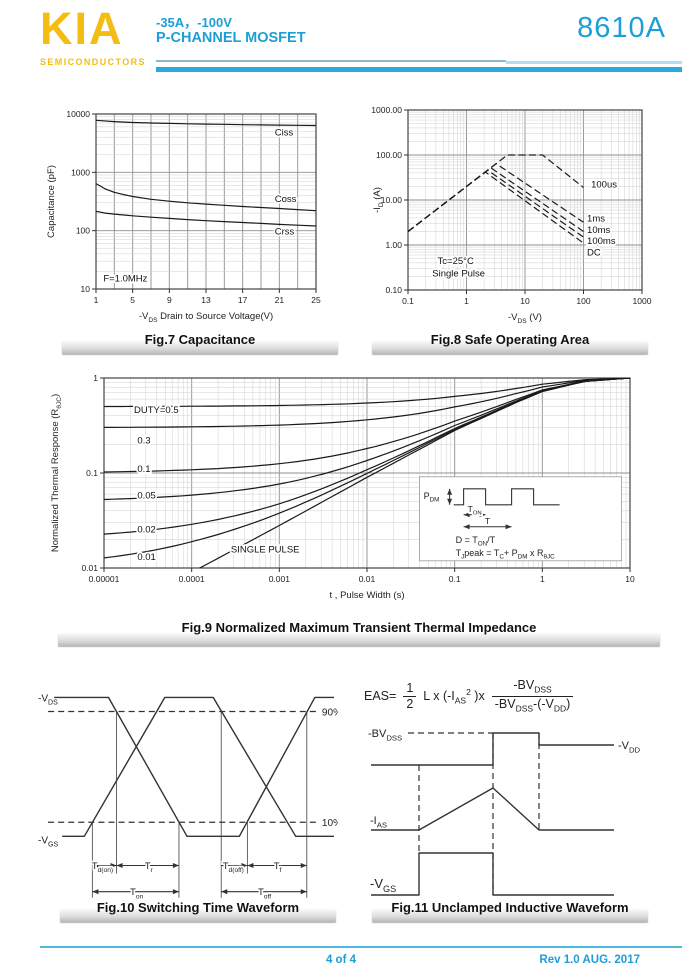  I want to click on device-family: P-CHANNEL MOSFET, so click(231, 38).